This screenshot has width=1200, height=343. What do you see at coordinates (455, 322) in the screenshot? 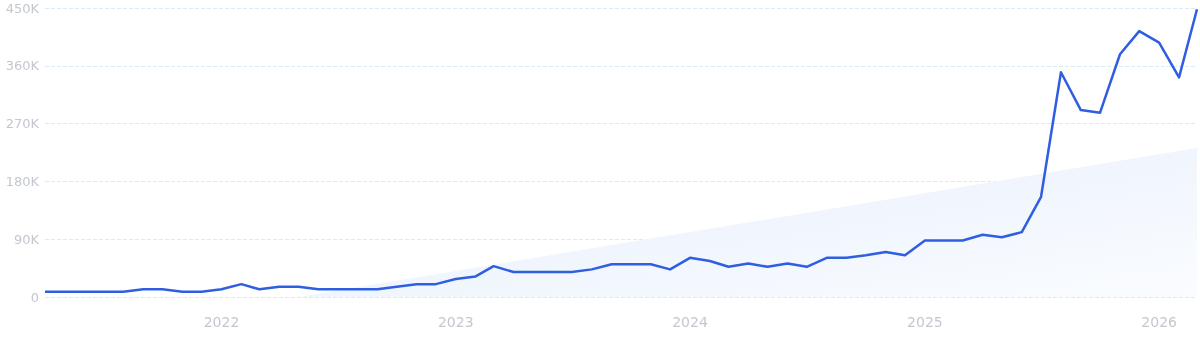
I see `x-tick-label: 2023` at bounding box center [455, 322].